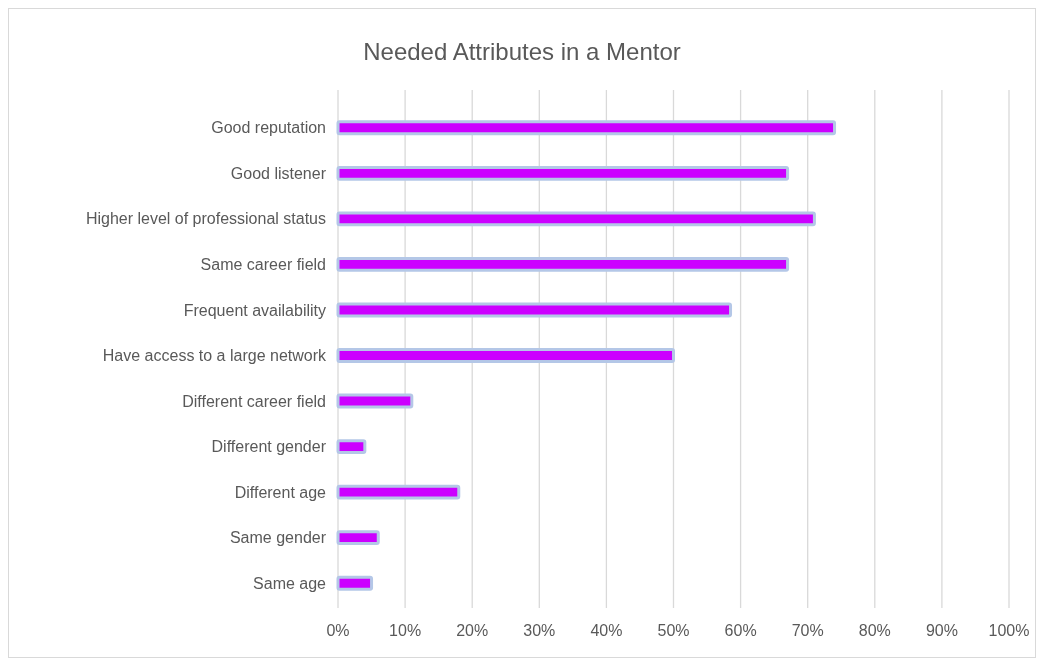 The height and width of the screenshot is (666, 1044). What do you see at coordinates (214, 356) in the screenshot?
I see `y-tick-label: Have access to a large network` at bounding box center [214, 356].